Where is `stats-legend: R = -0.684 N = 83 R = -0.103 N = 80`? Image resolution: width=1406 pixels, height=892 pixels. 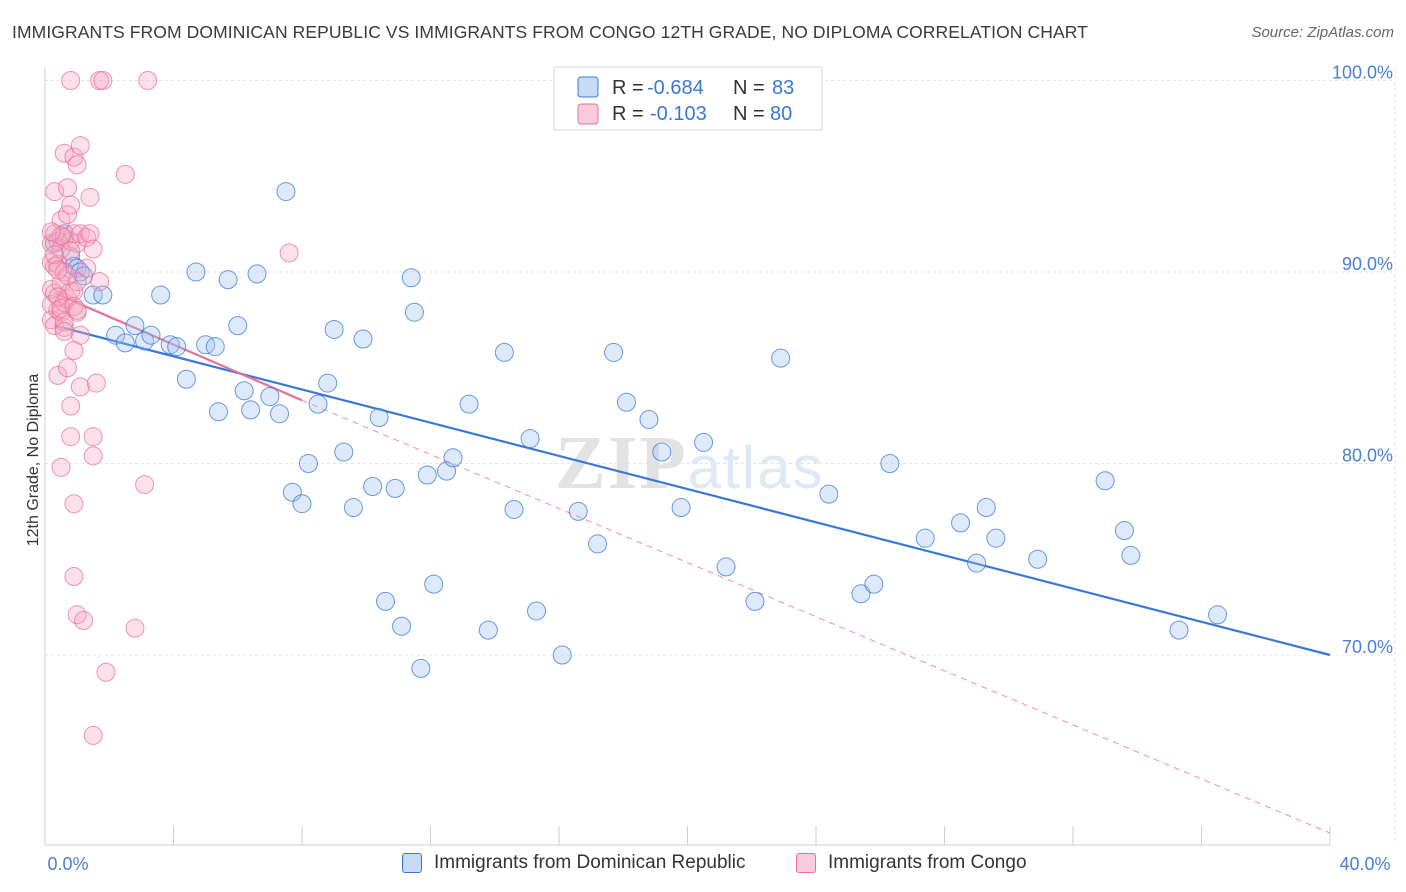 stats-legend: R = -0.684 N = 83 R = -0.103 N = 80 is located at coordinates (688, 98).